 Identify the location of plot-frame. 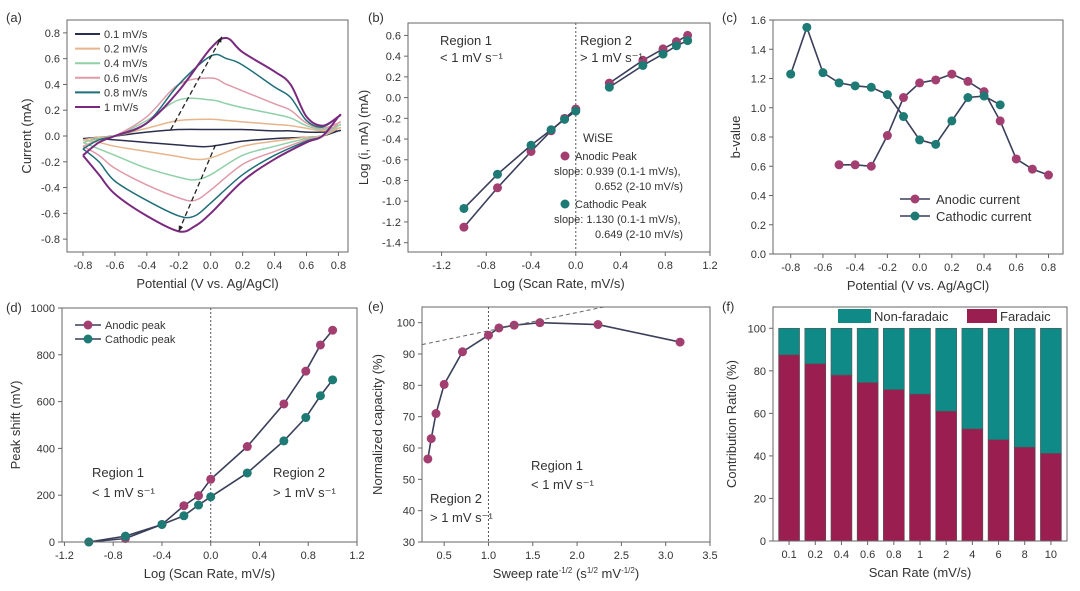
(209, 425).